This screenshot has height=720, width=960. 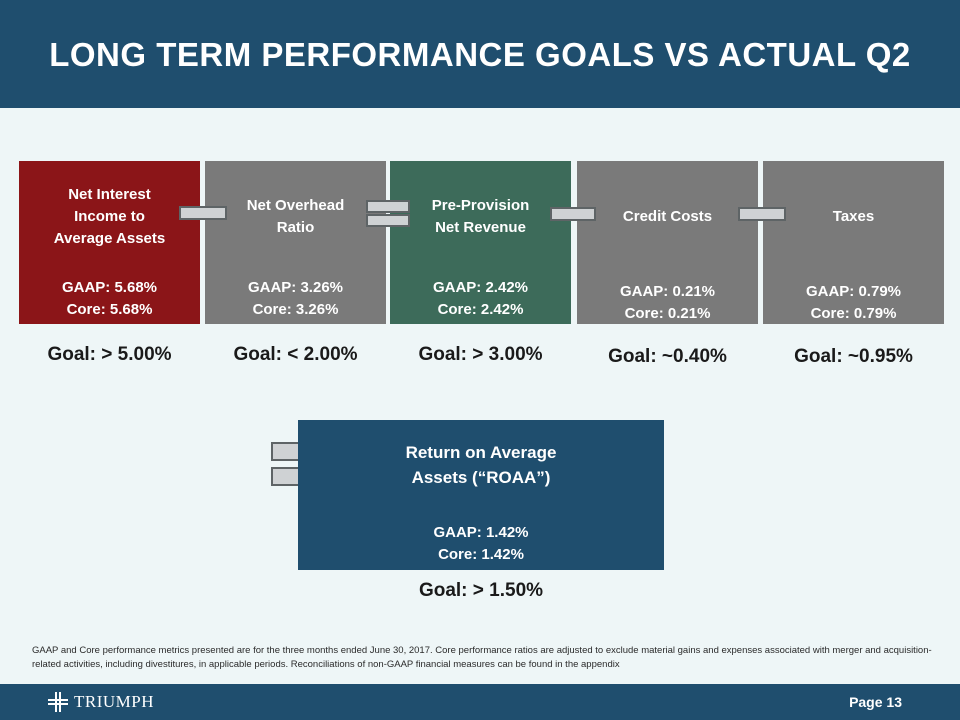 I want to click on metric-values: GAAP: 0.21% Core: 0.21%, so click(x=667, y=303).